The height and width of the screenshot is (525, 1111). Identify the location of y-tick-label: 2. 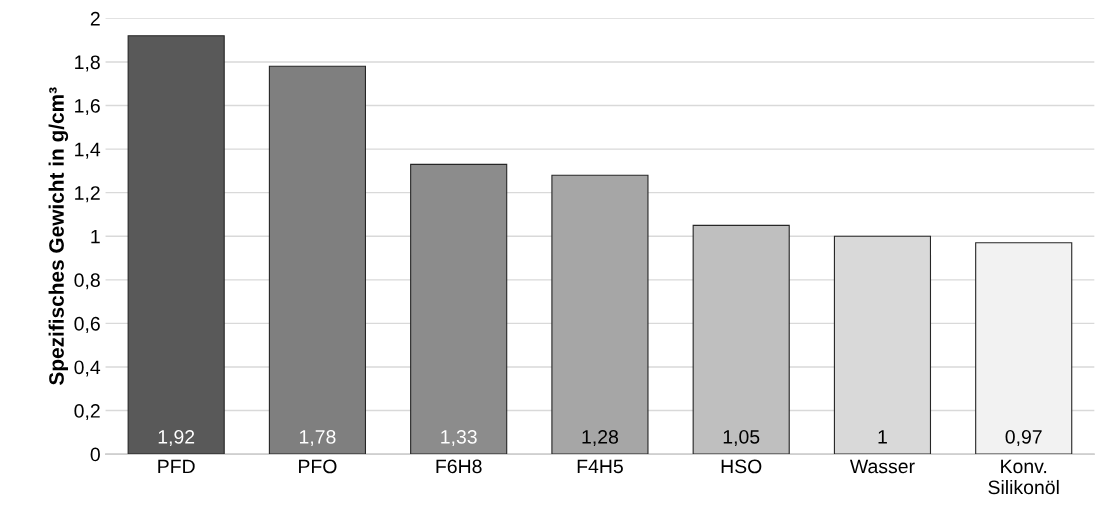
(95, 18).